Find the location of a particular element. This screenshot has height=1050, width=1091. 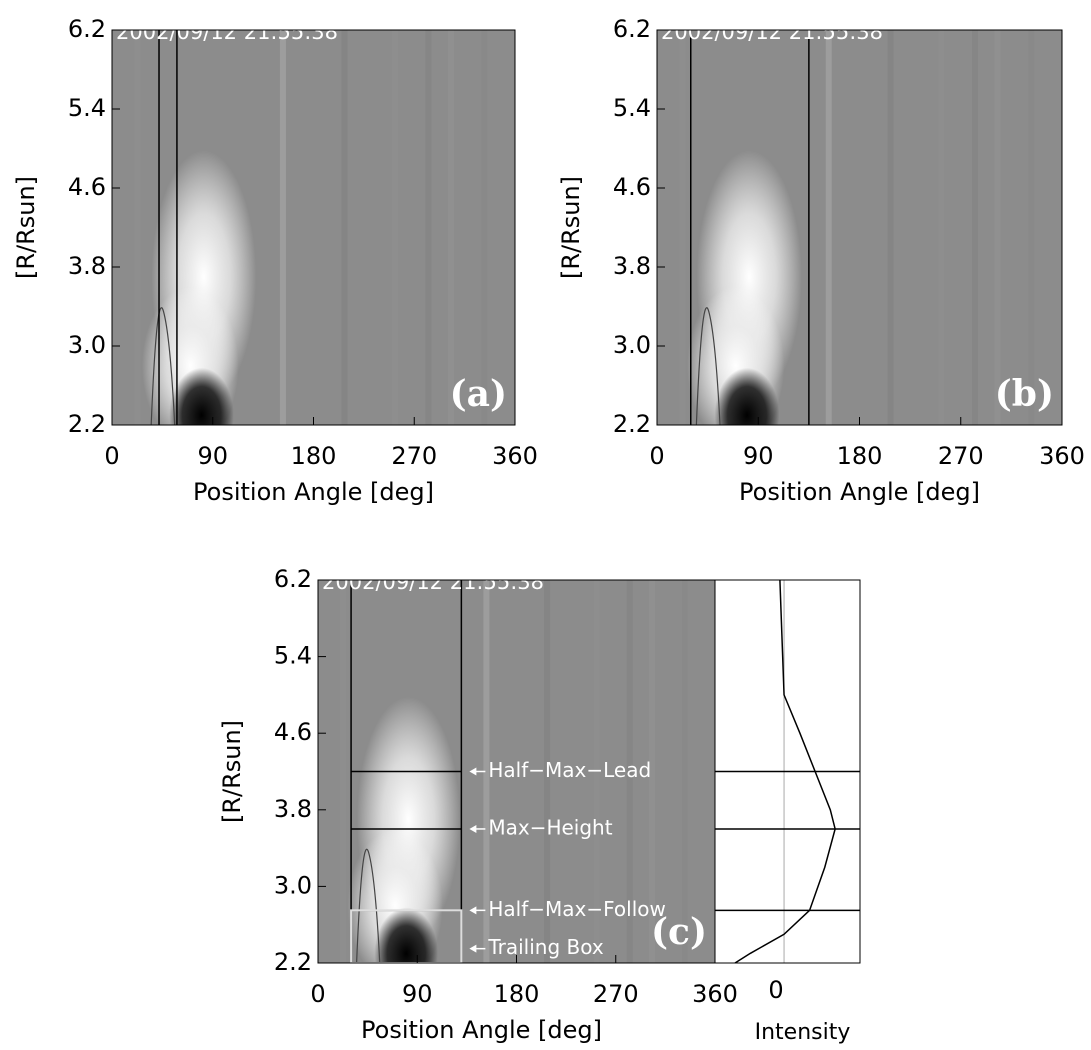

image: 2002/09/12 21:55:38 (b) is located at coordinates (859, 222).